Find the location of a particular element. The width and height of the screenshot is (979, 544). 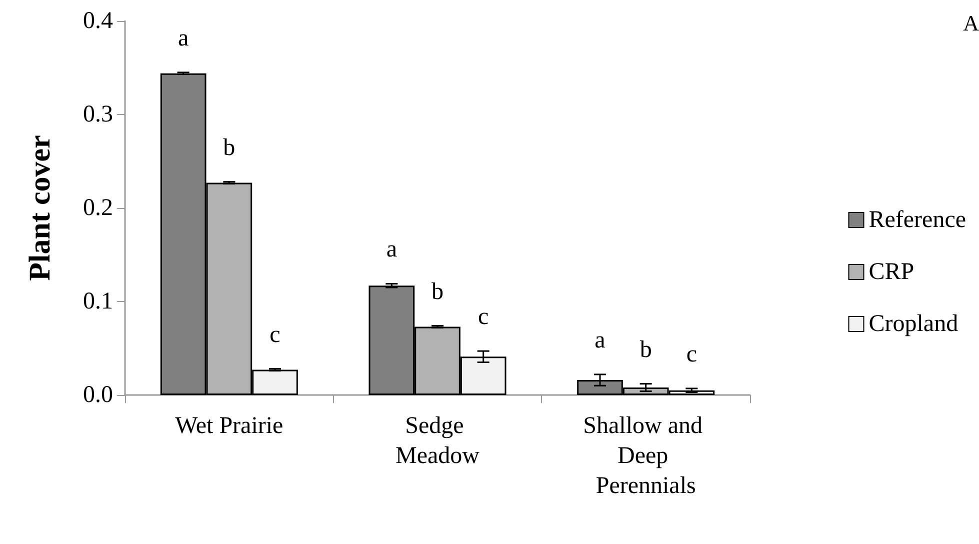

x-tick-label: Sedge Meadow is located at coordinates (438, 441).